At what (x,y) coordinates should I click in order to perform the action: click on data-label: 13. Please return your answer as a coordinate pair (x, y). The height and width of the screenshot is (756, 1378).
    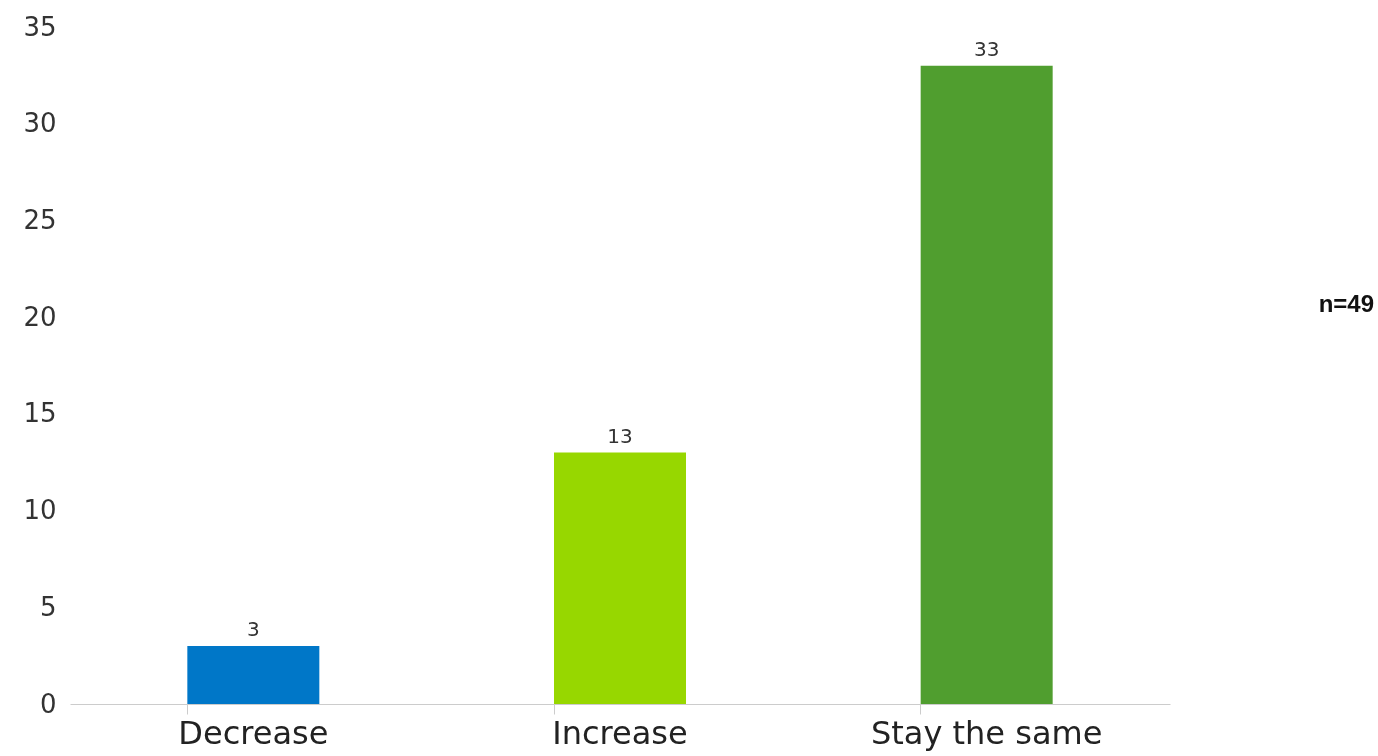
    Looking at the image, I should click on (620, 435).